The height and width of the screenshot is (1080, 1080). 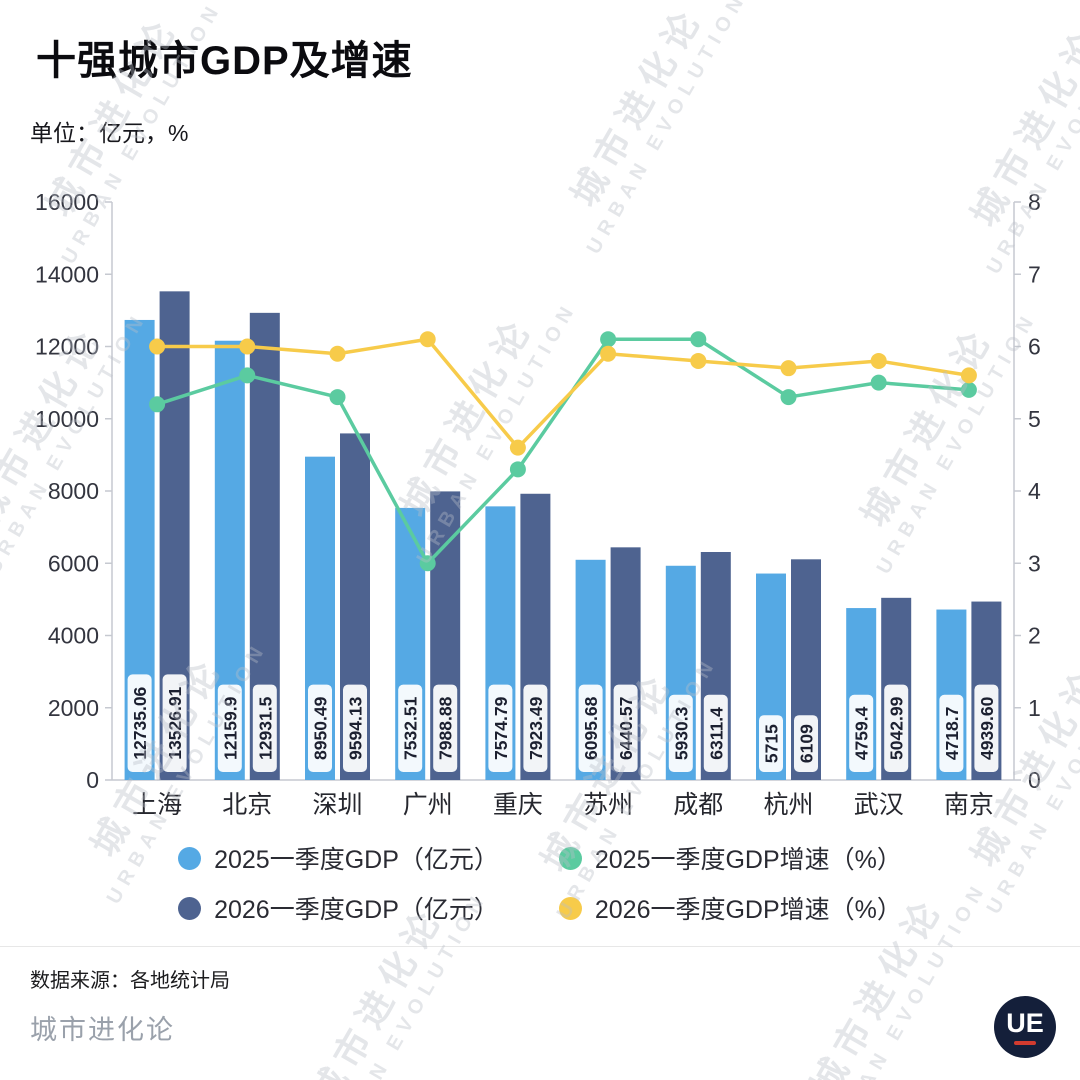 I want to click on svg-text: 2, so click(x=1034, y=636).